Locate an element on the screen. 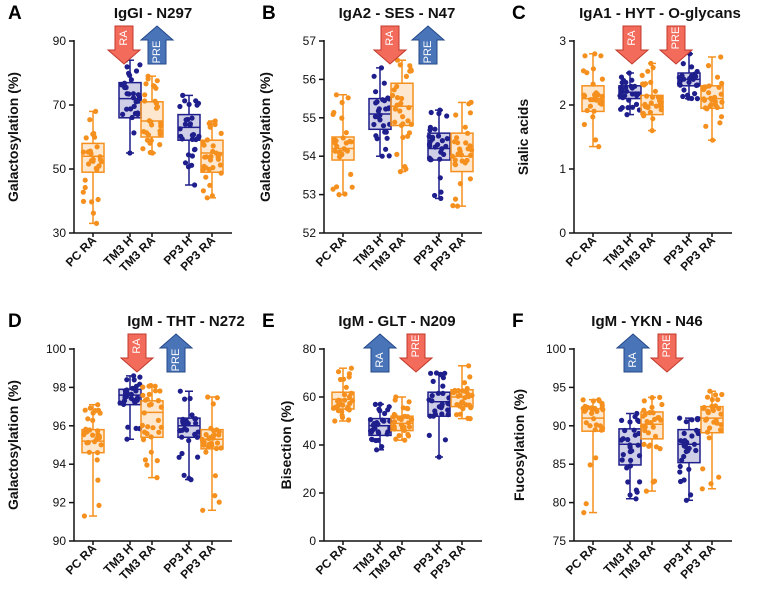  arrow-down-icon is located at coordinates (667, 353).